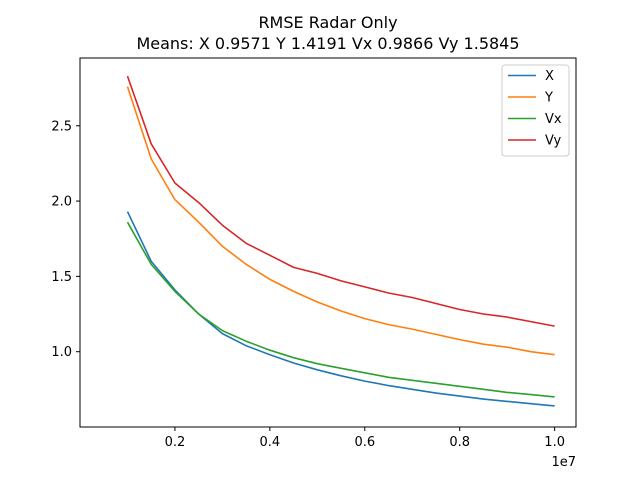 The height and width of the screenshot is (485, 640). I want to click on legend-frame, so click(535, 110).